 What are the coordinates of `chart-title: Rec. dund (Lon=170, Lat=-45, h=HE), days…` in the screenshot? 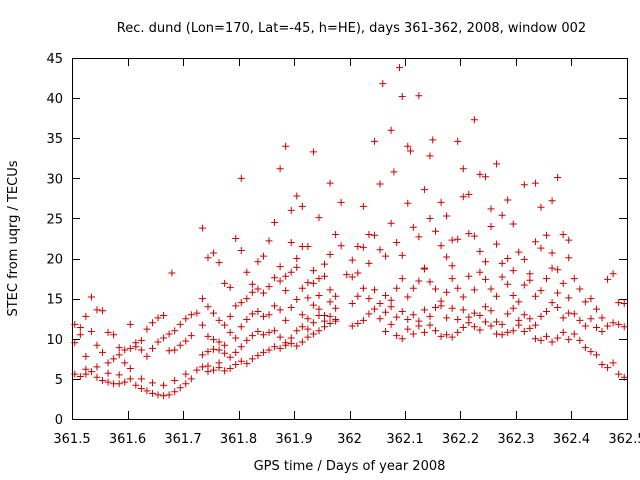 It's located at (351, 28).